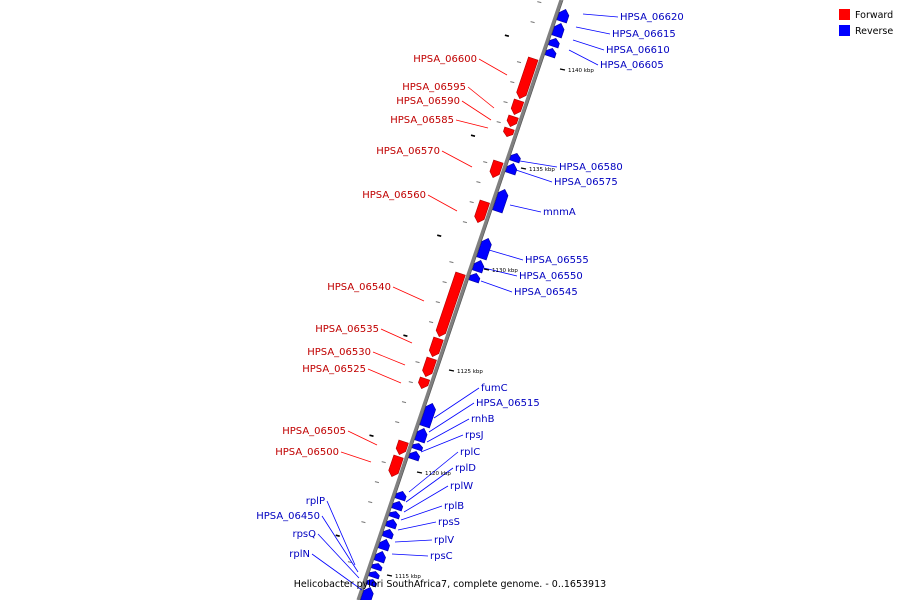  I want to click on gene-label-hpsa_06515: HPSA_06515, so click(508, 403).